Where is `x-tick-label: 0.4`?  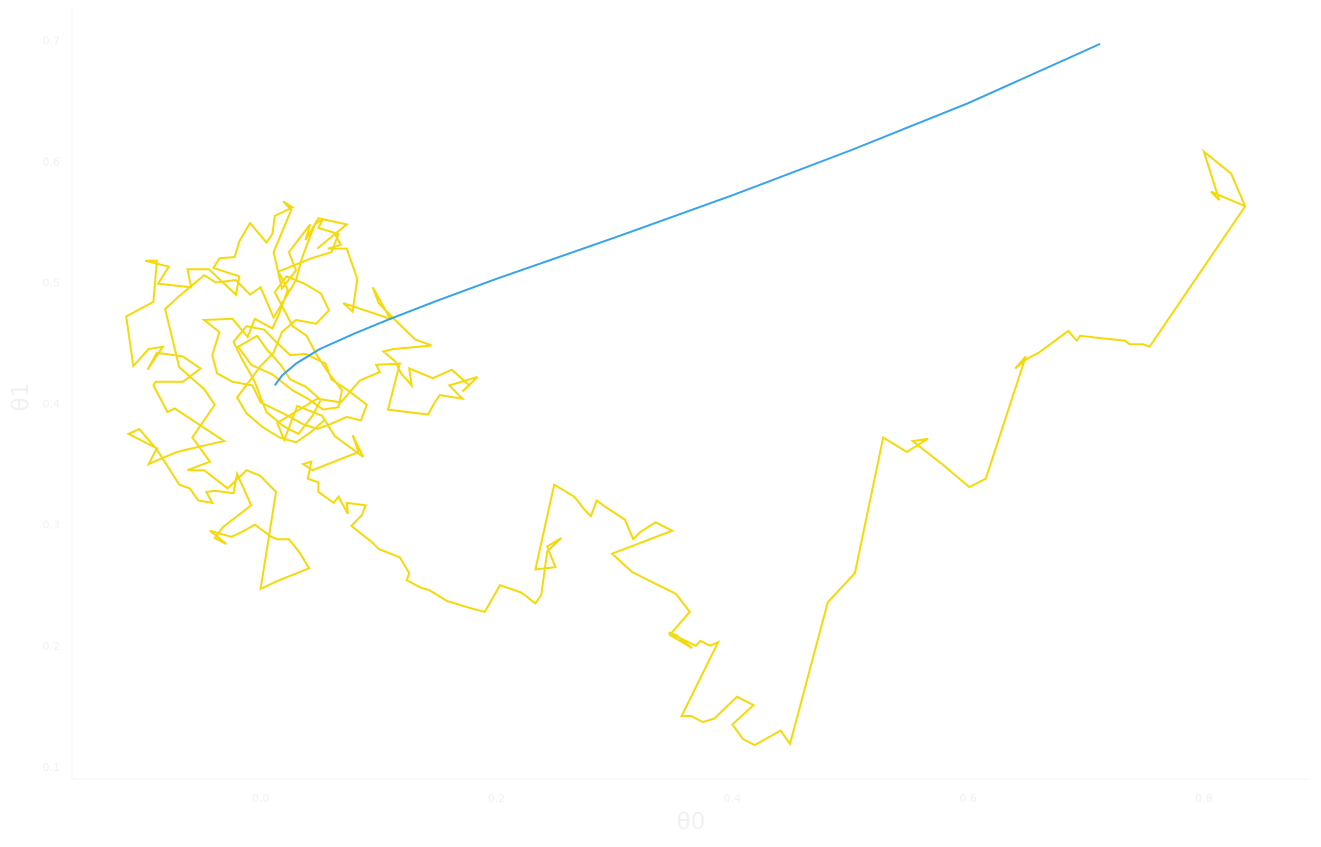 x-tick-label: 0.4 is located at coordinates (733, 798).